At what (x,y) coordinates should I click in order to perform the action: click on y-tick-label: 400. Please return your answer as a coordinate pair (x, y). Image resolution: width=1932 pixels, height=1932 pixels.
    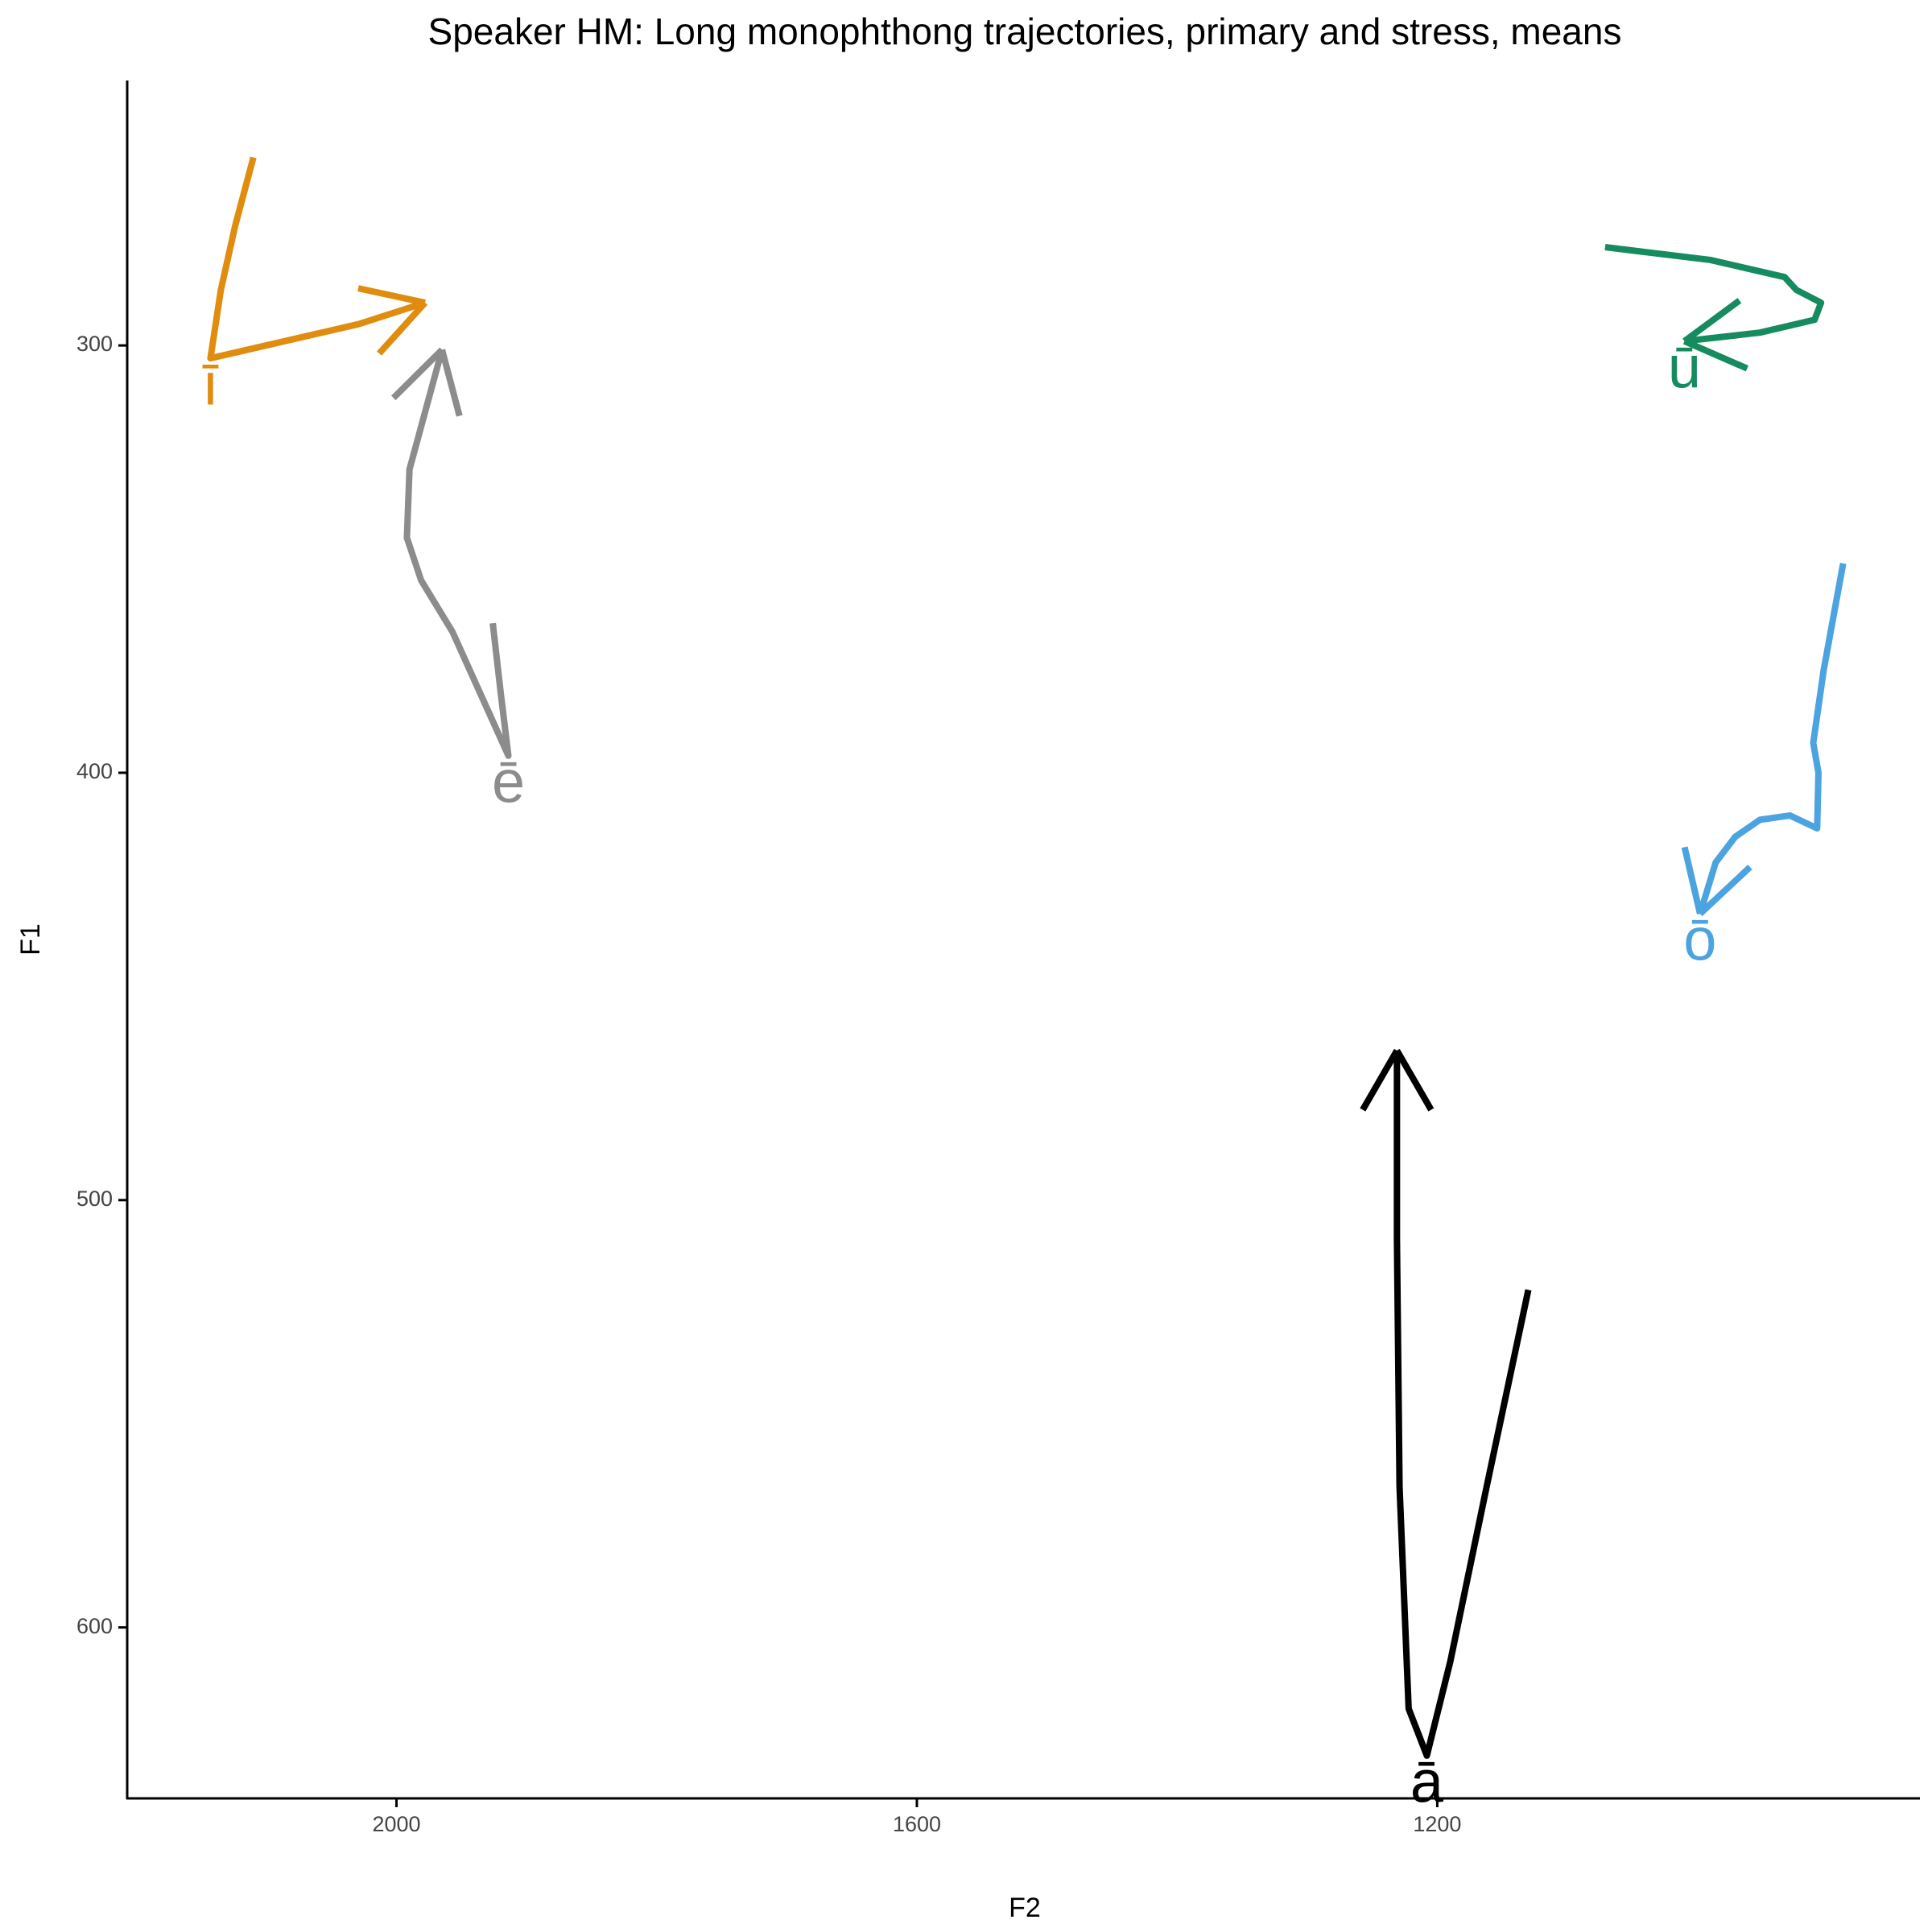
    Looking at the image, I should click on (94, 771).